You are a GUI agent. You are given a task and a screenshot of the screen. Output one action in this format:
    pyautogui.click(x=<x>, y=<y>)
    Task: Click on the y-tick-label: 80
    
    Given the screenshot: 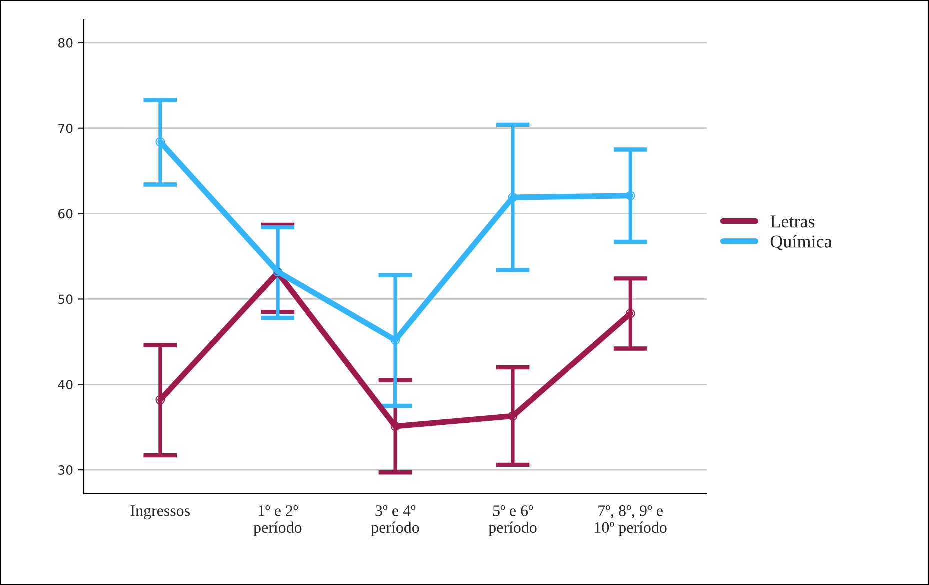 What is the action you would take?
    pyautogui.click(x=65, y=43)
    